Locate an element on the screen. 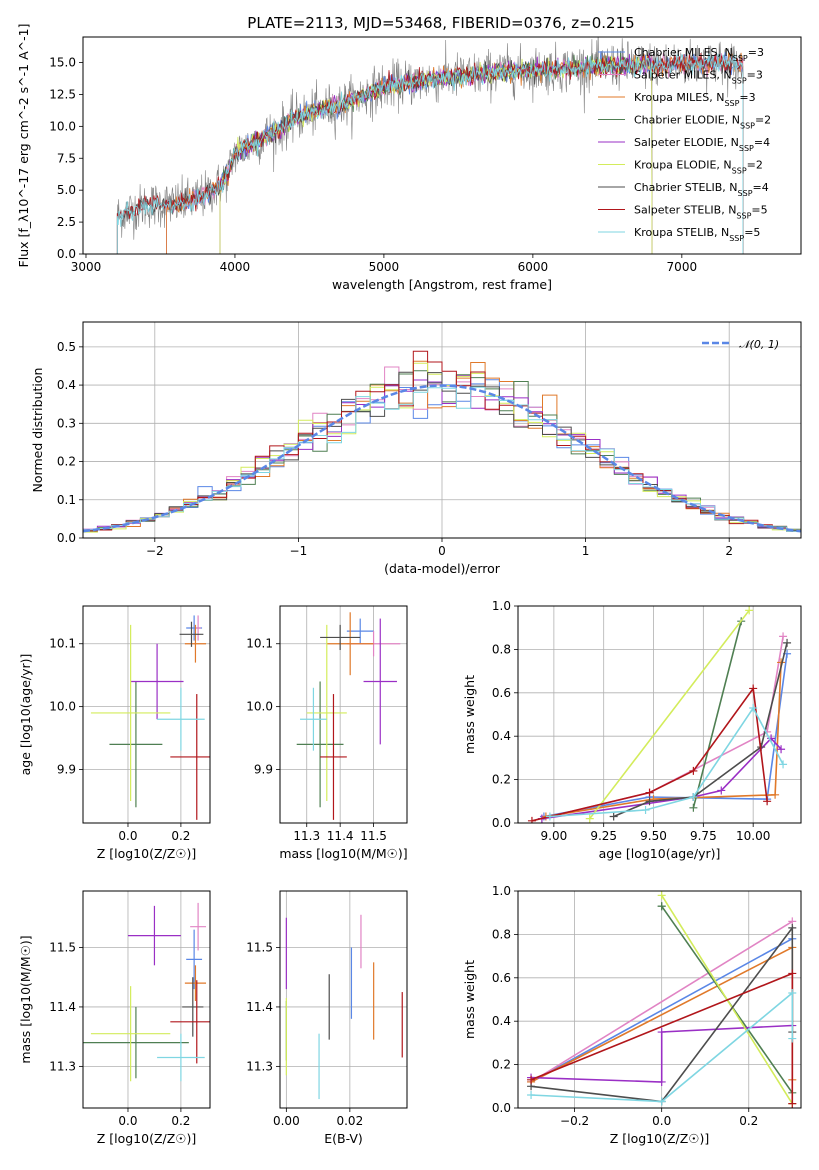 The image size is (819, 1170). x-tick-label: 9.50 is located at coordinates (653, 836).